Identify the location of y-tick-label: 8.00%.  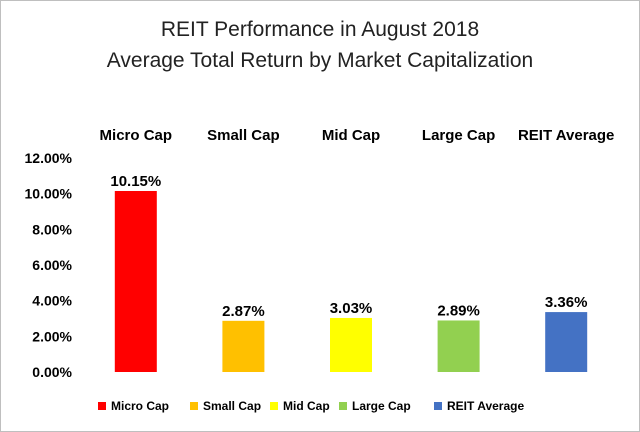
(52, 229).